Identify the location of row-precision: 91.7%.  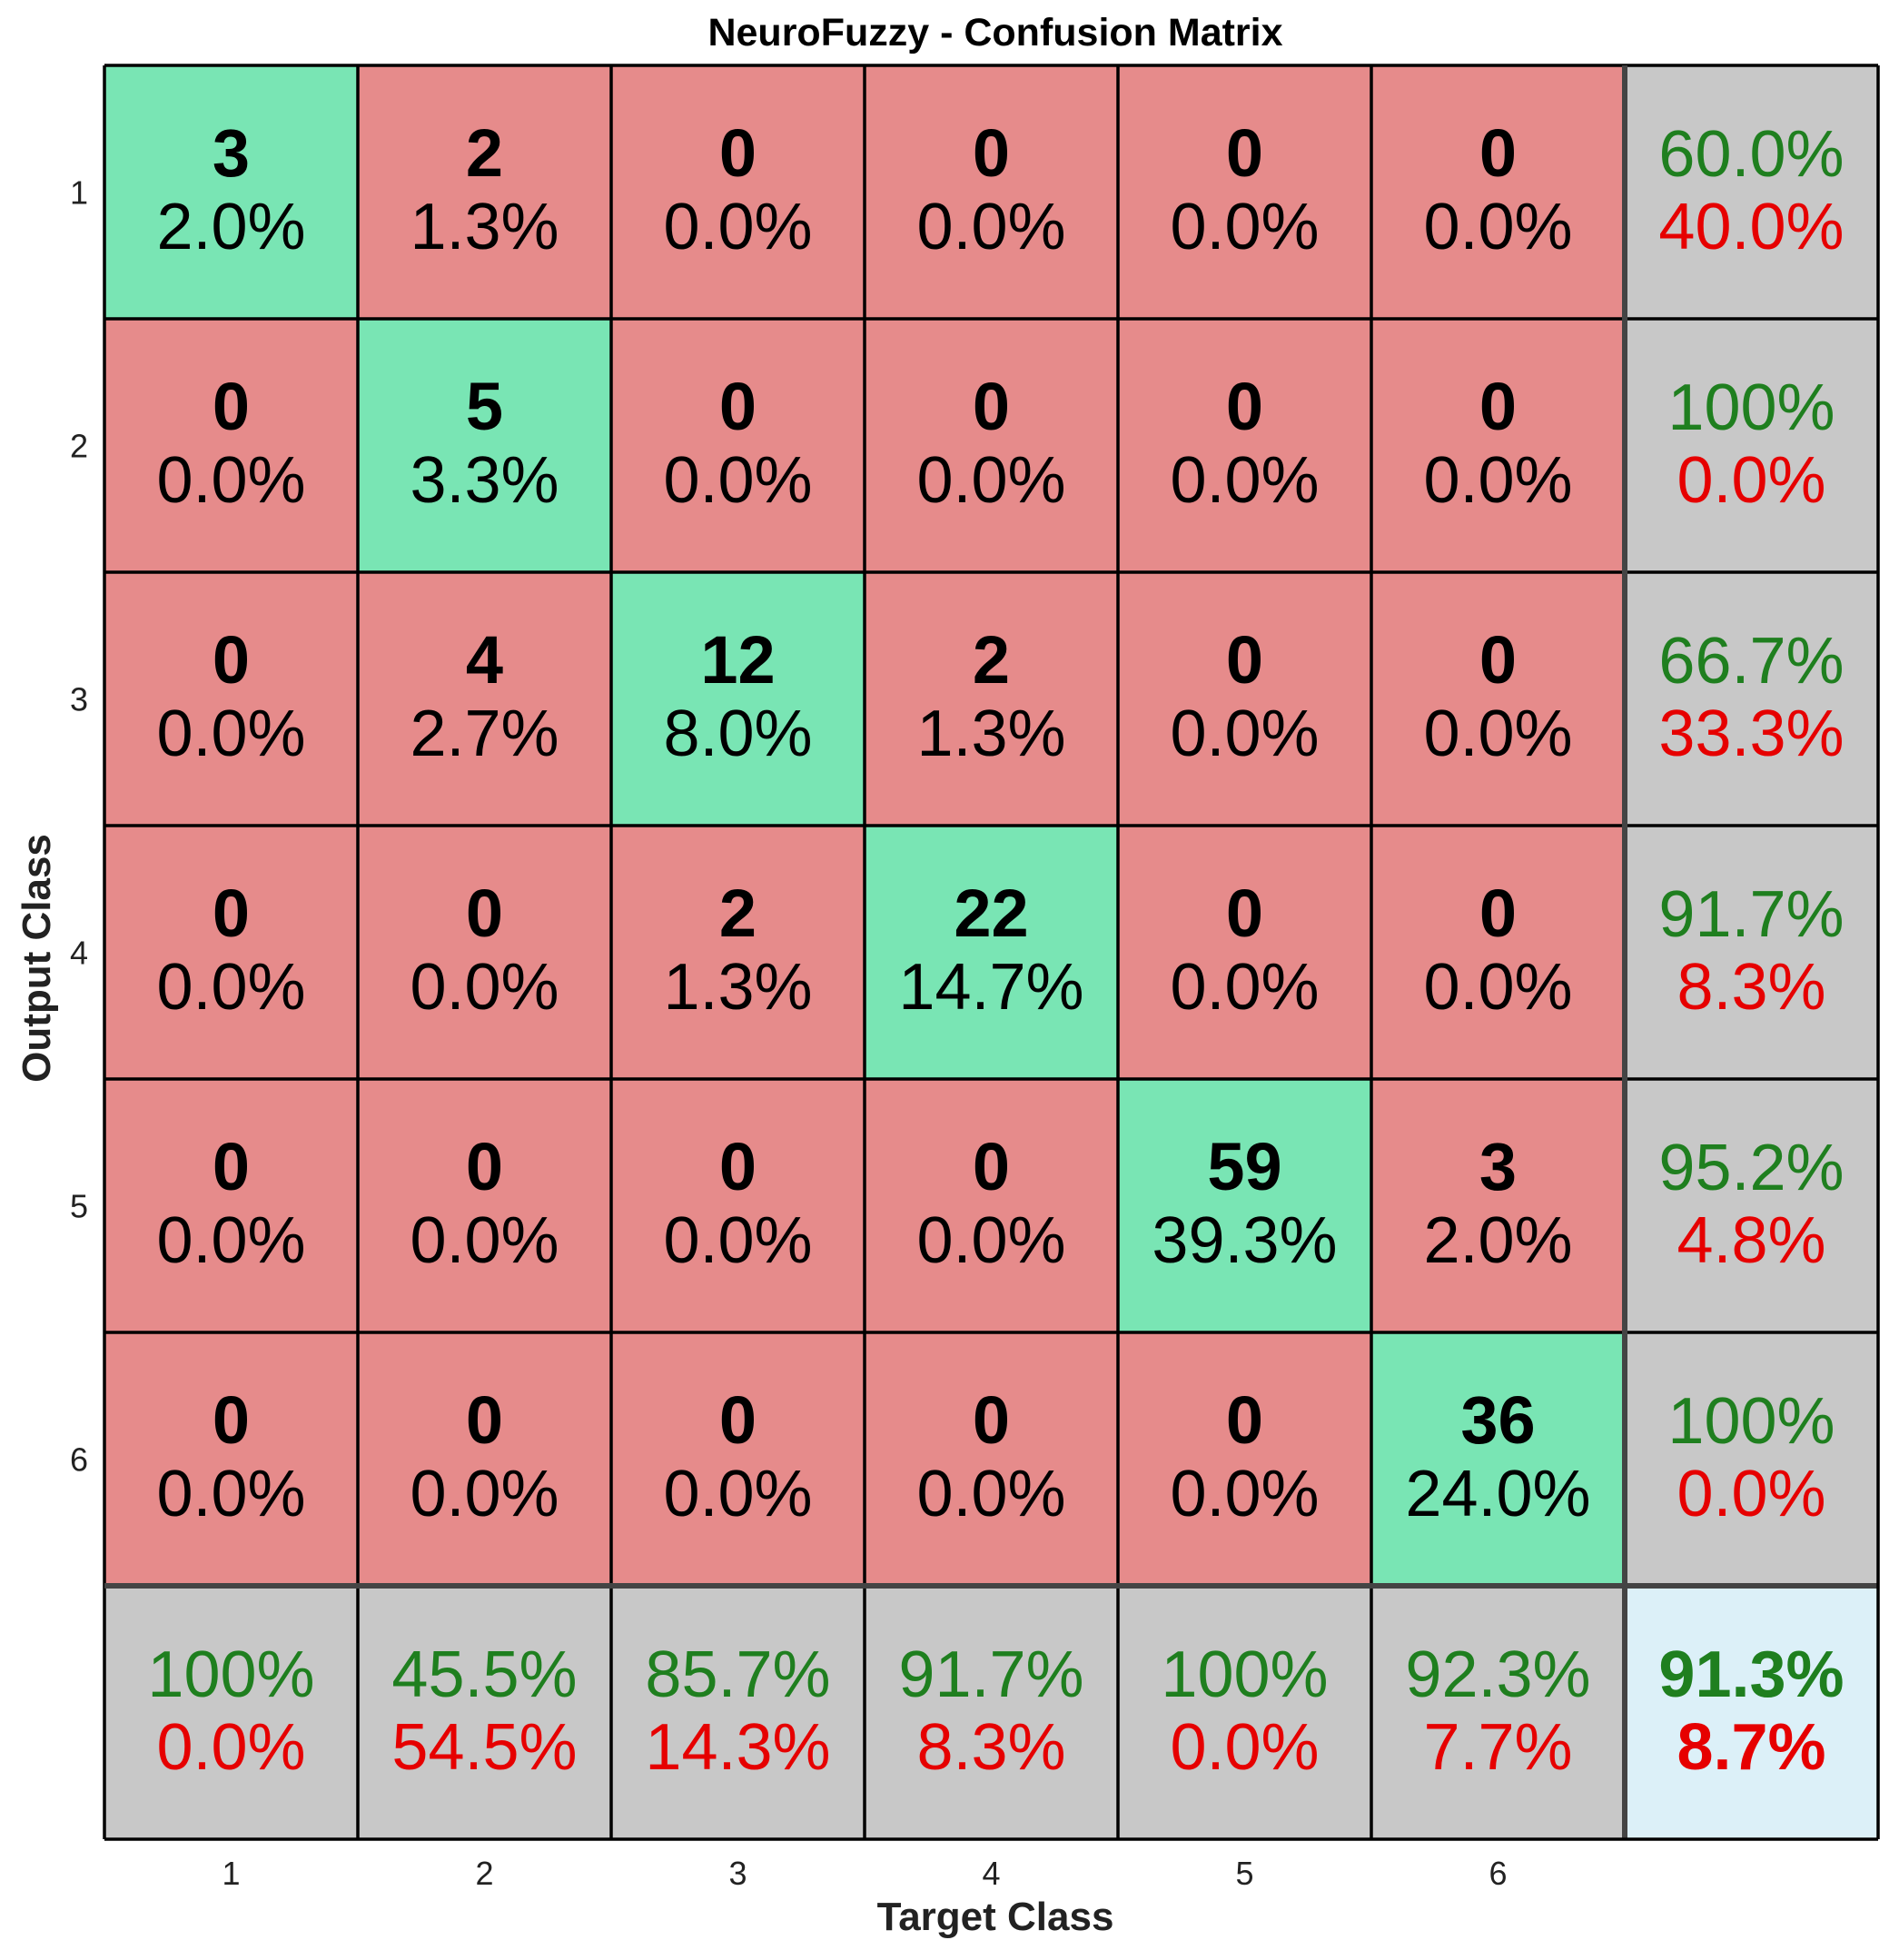
(1751, 914).